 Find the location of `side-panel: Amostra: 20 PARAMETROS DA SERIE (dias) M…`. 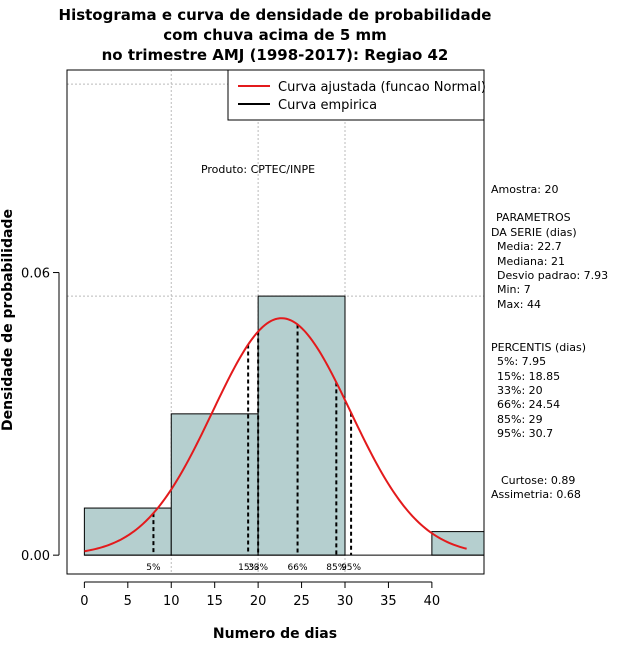

side-panel: Amostra: 20 PARAMETROS DA SERIE (dias) M… is located at coordinates (549, 342).